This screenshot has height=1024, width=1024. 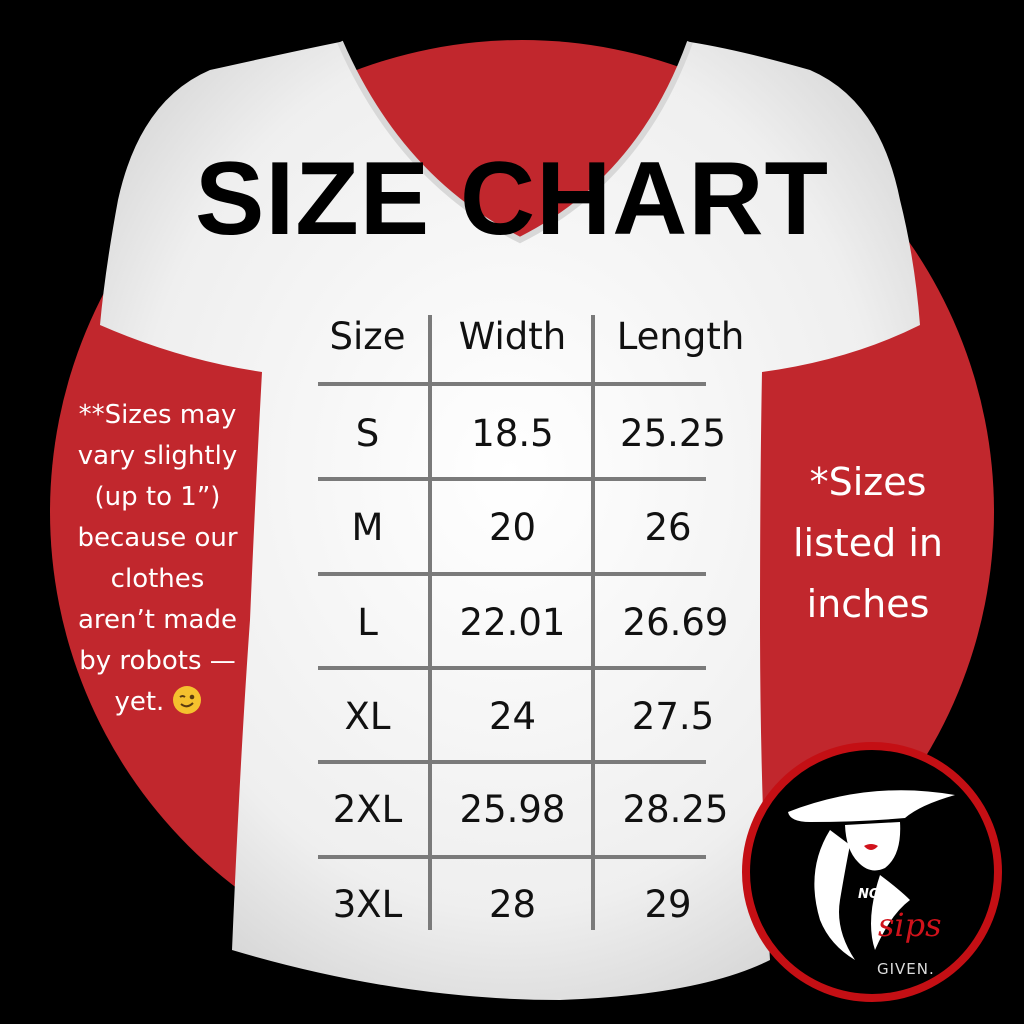 I want to click on cell-length: 27.5, so click(x=673, y=716).